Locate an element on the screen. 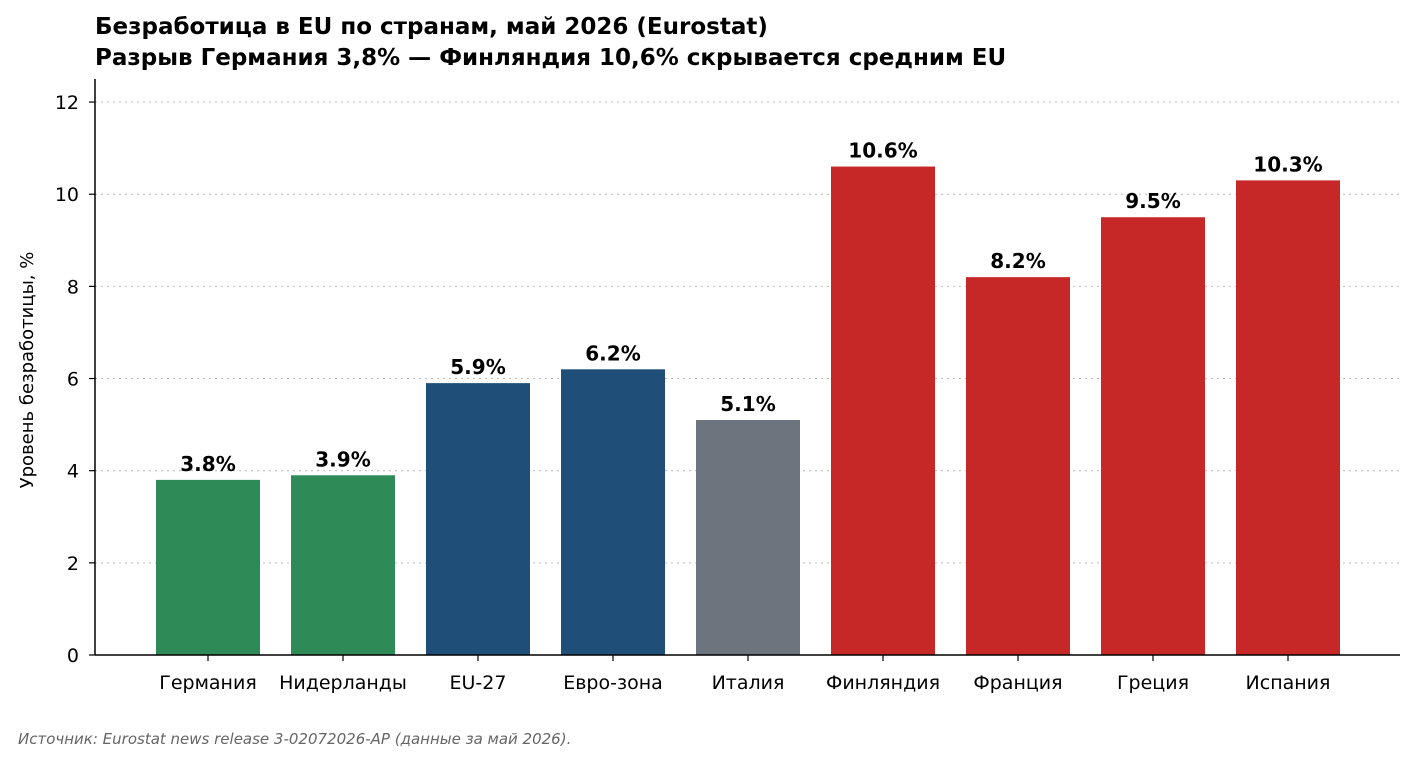 The width and height of the screenshot is (1411, 757). bar-value-label: 8.2% is located at coordinates (1017, 261).